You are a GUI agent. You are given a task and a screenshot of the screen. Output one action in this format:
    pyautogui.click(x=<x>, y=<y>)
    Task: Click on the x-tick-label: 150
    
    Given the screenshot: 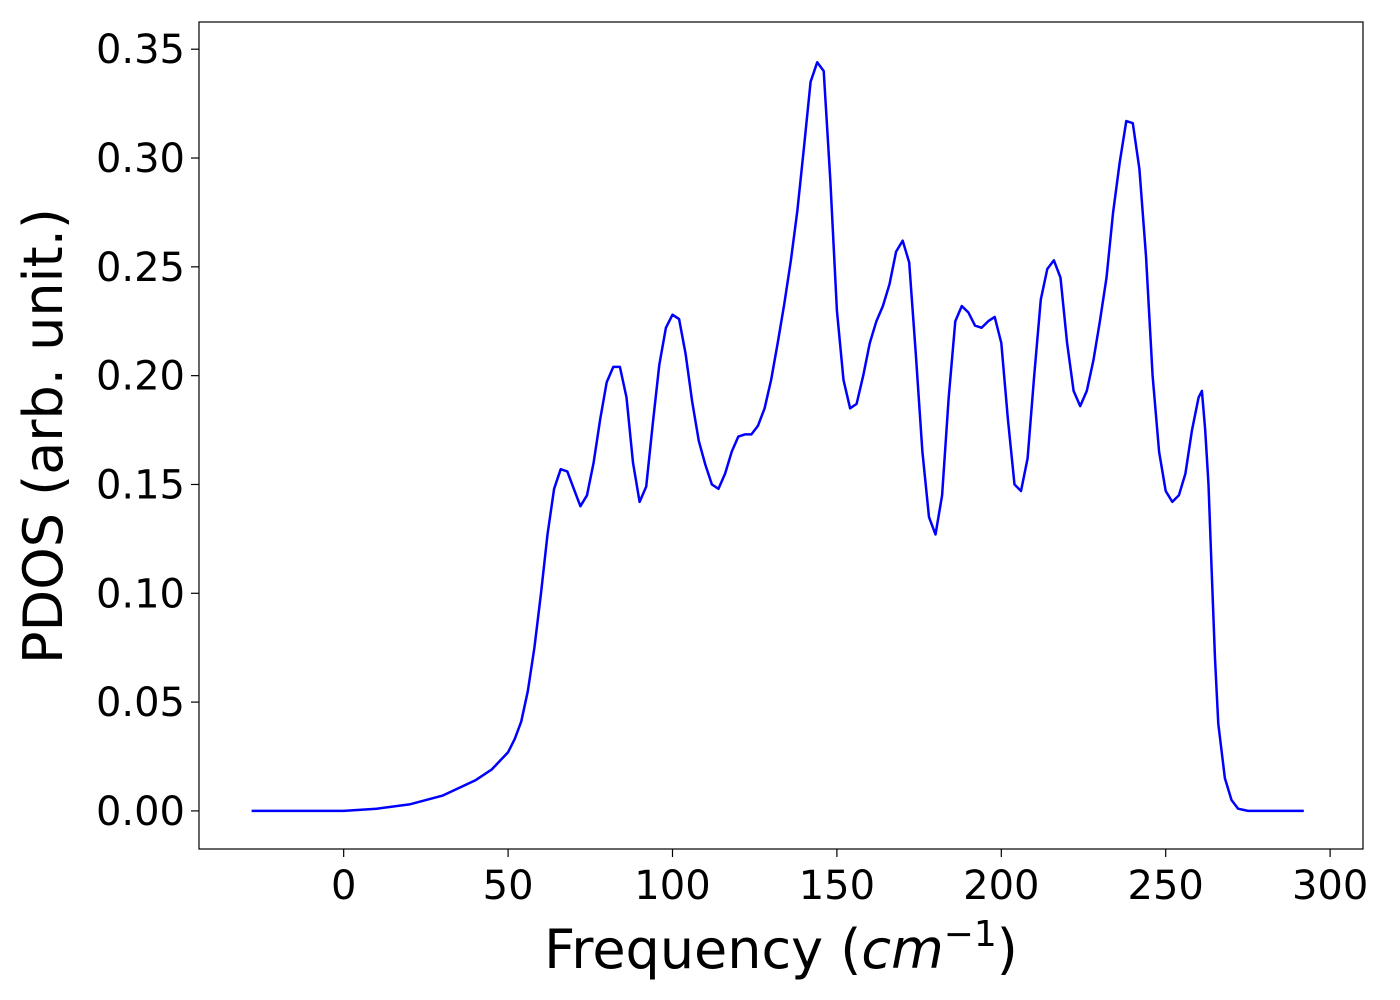 What is the action you would take?
    pyautogui.click(x=837, y=886)
    